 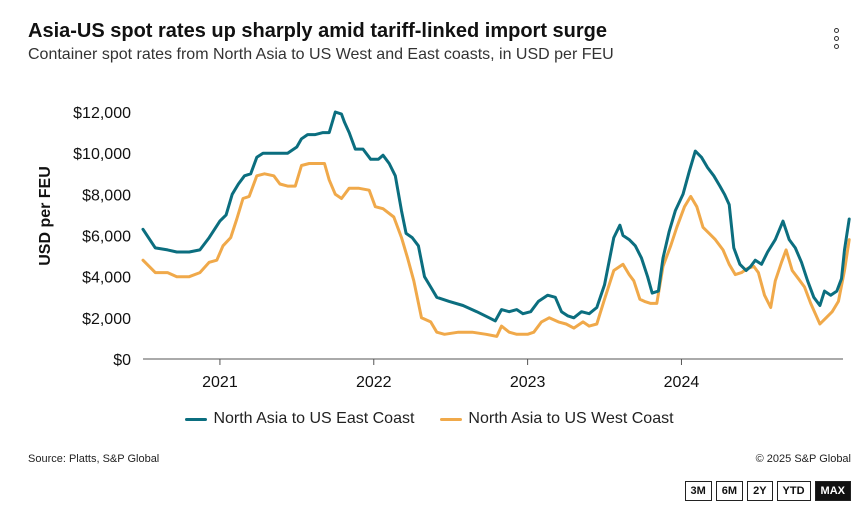 What do you see at coordinates (106, 319) in the screenshot?
I see `y-tick-label: $2,000` at bounding box center [106, 319].